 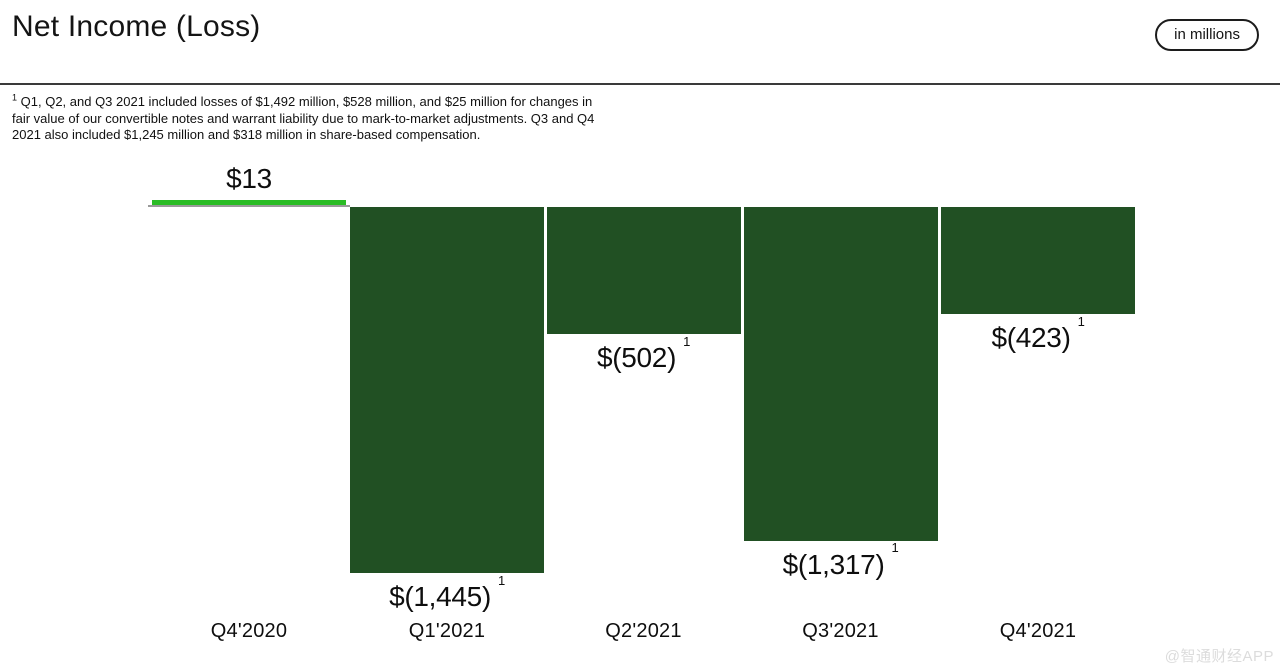 What do you see at coordinates (15, 97) in the screenshot?
I see `footnote-sup: 1` at bounding box center [15, 97].